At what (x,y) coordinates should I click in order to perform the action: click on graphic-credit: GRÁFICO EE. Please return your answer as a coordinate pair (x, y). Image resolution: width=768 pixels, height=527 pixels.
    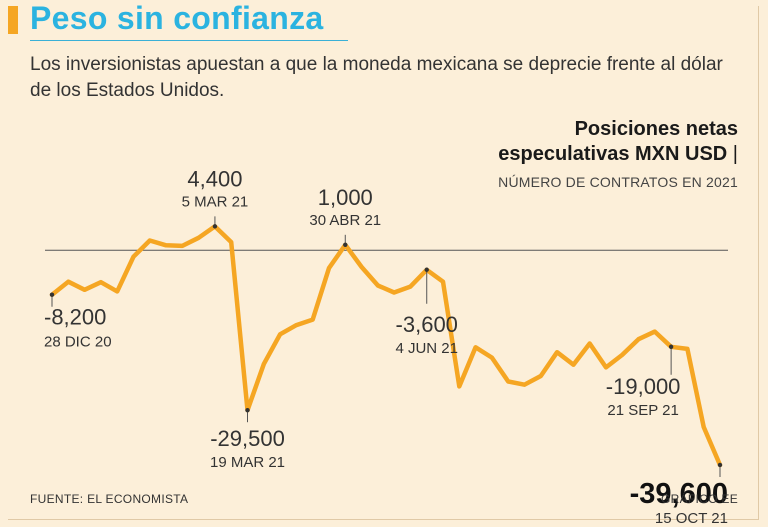
    Looking at the image, I should click on (699, 499).